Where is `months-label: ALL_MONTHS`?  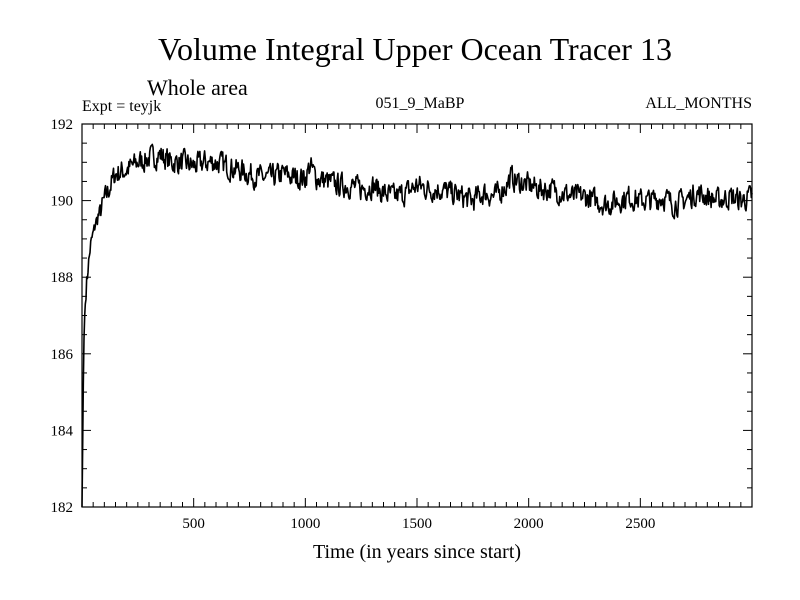
months-label: ALL_MONTHS is located at coordinates (698, 103).